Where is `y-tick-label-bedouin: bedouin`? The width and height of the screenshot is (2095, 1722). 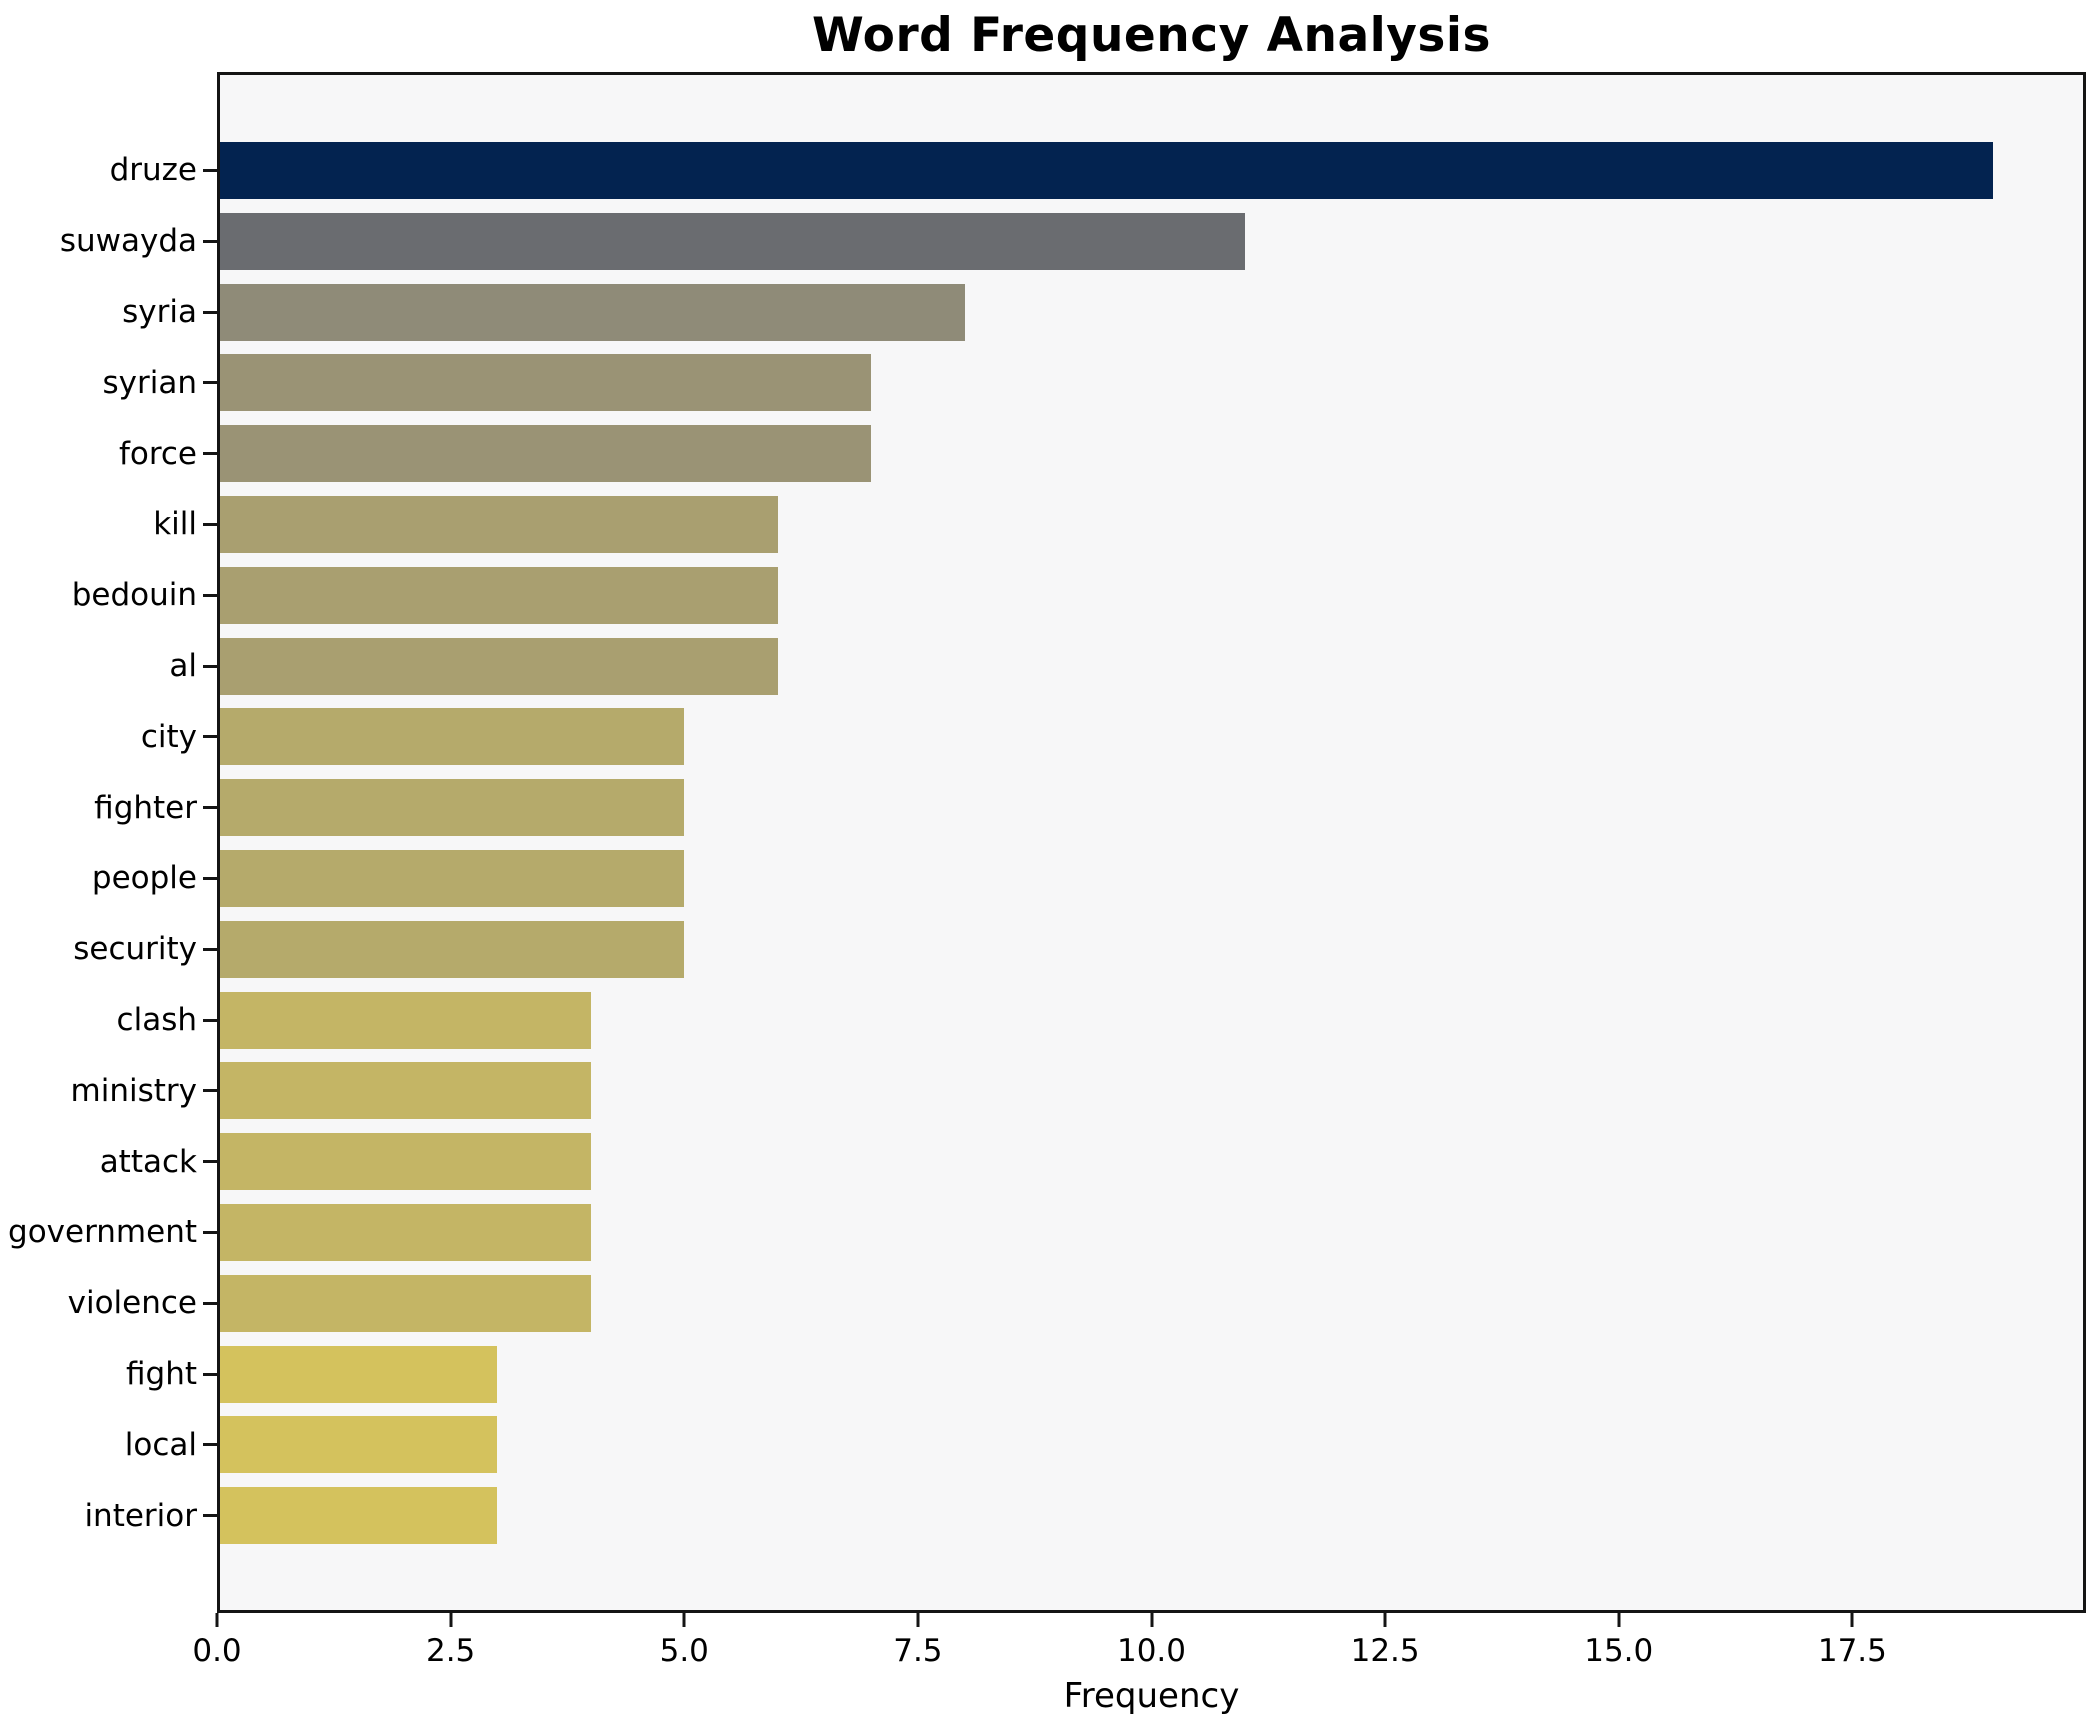
y-tick-label-bedouin: bedouin is located at coordinates (134, 595).